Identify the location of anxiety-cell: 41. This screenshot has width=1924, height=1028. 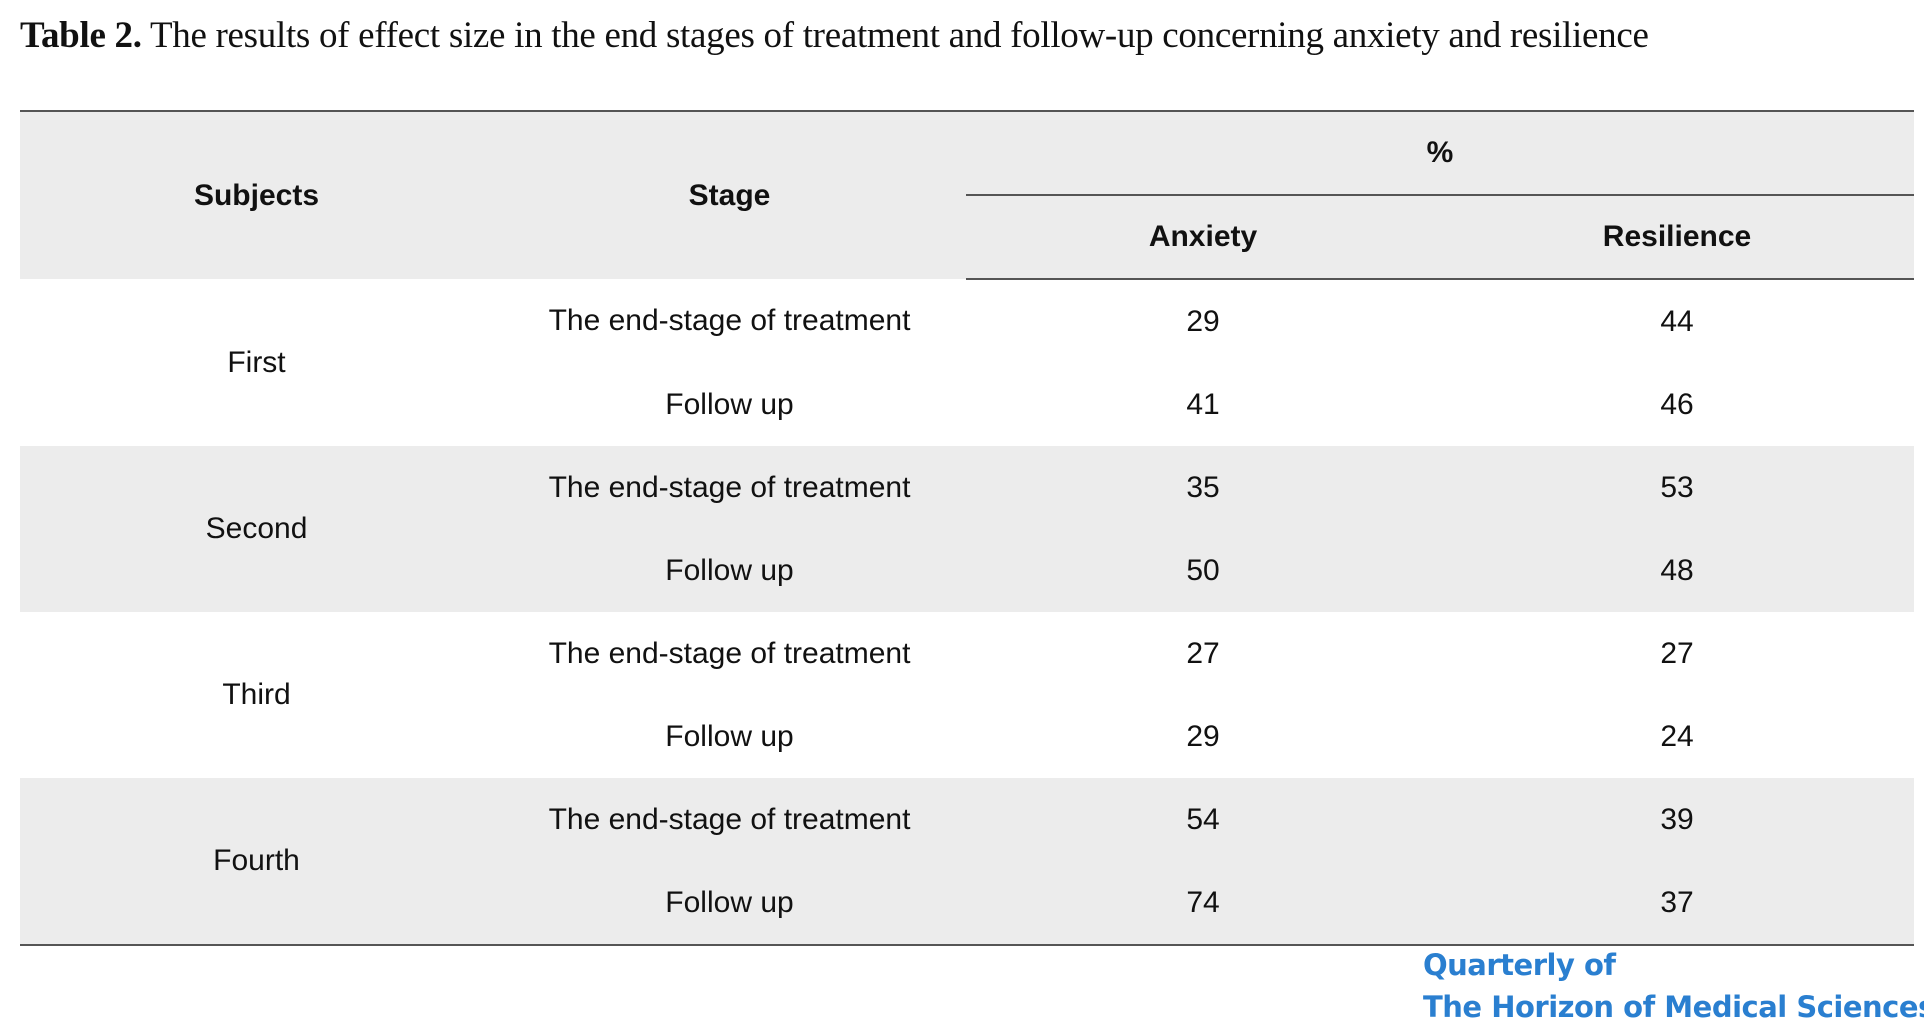
(1203, 404).